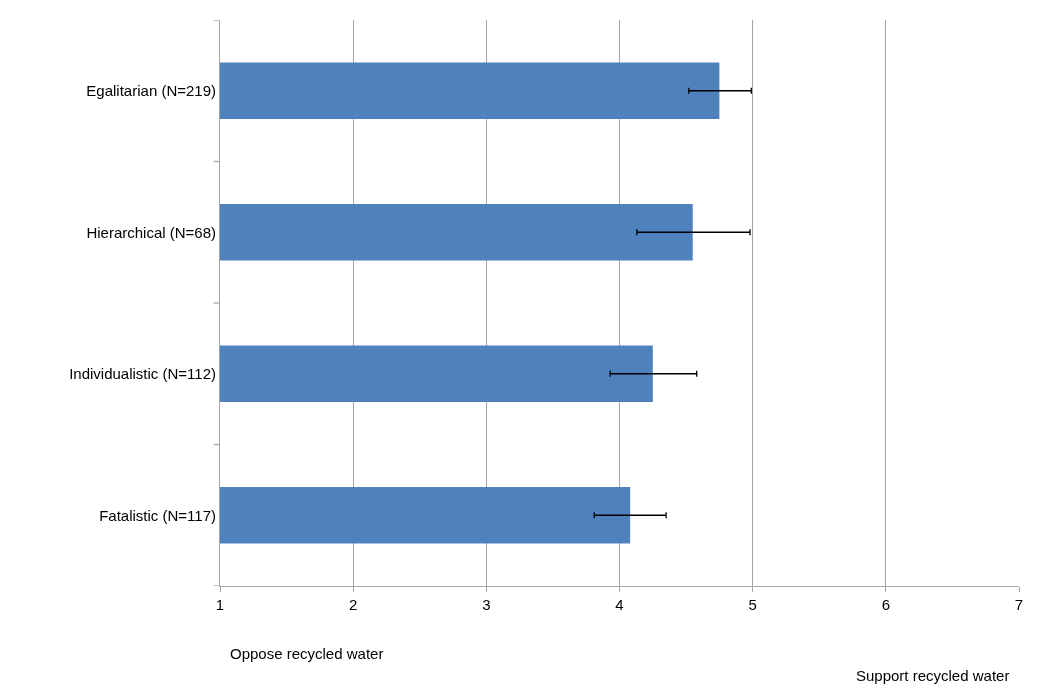 This screenshot has height=696, width=1059. Describe the element at coordinates (151, 90) in the screenshot. I see `y-tick-label: Egalitarian (N=219)` at that location.